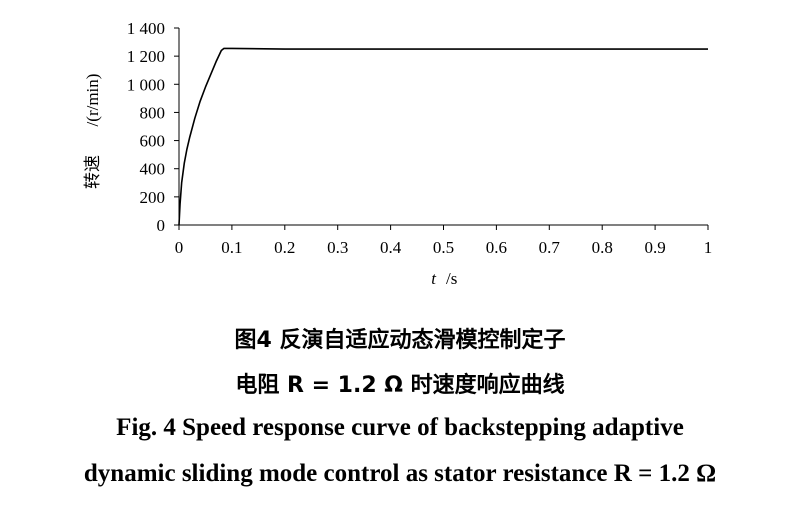  I want to click on x-tick-label: 0, so click(179, 247).